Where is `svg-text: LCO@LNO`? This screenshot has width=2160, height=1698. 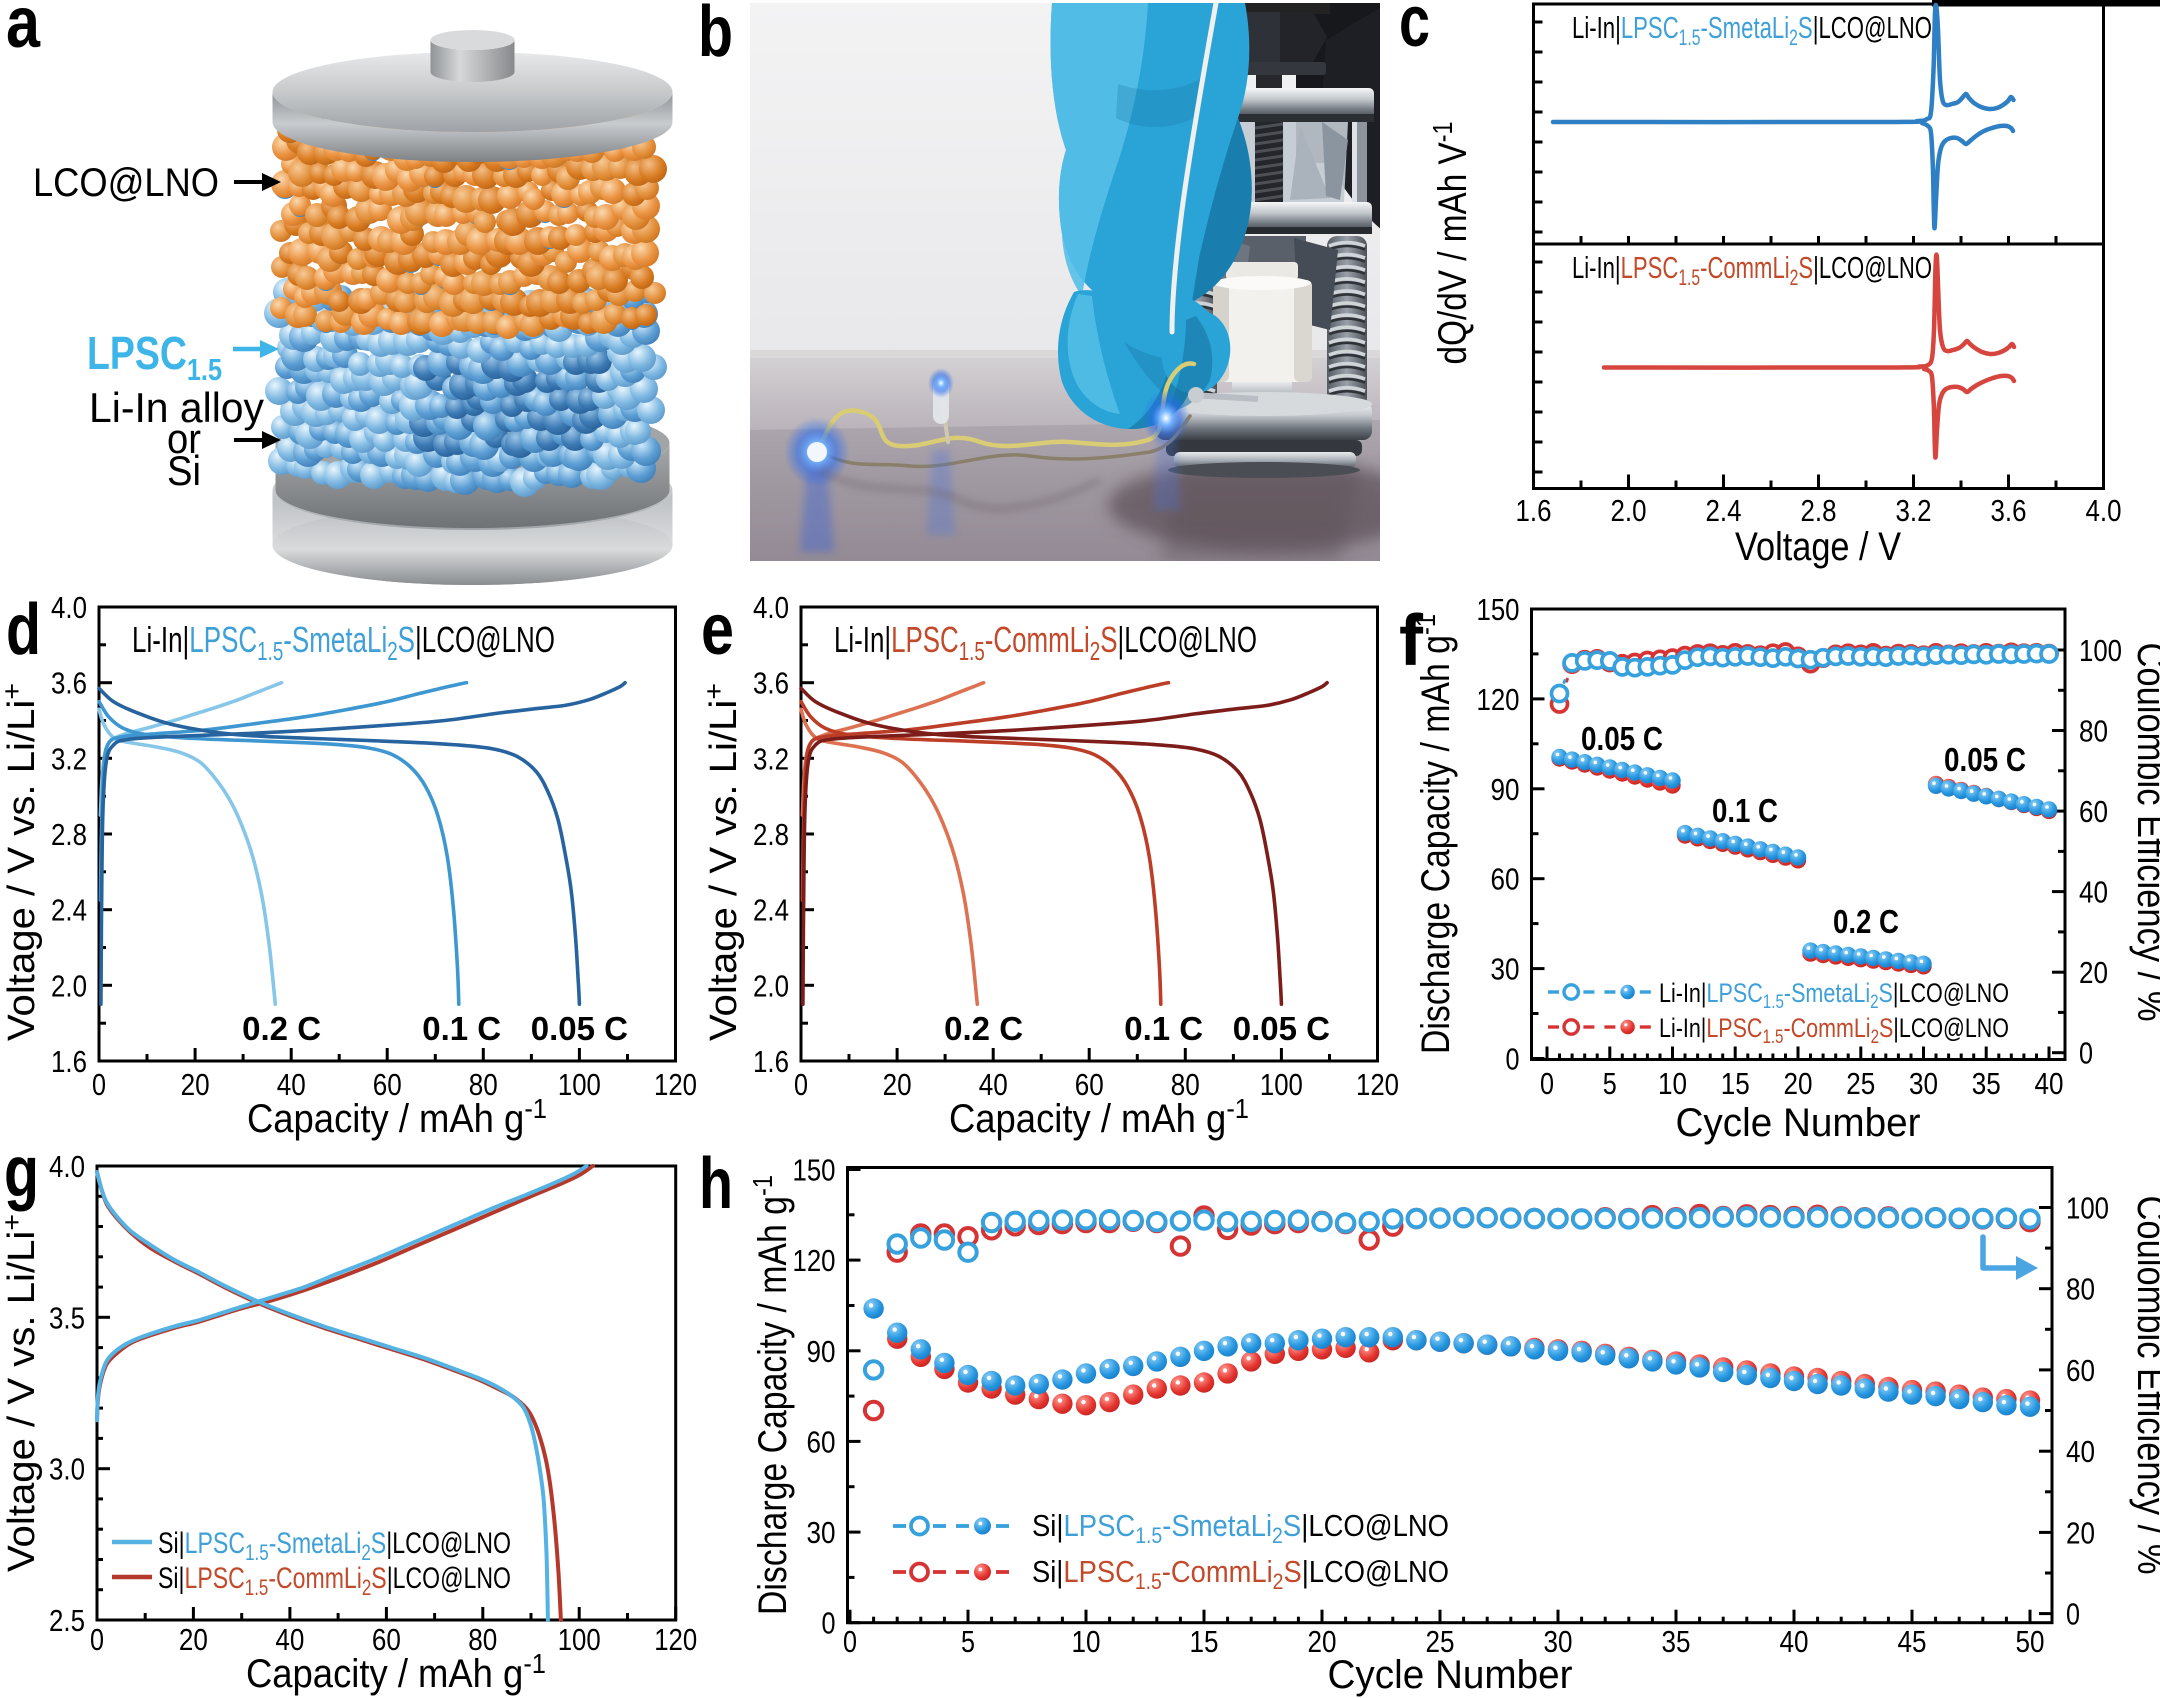 svg-text: LCO@LNO is located at coordinates (126, 183).